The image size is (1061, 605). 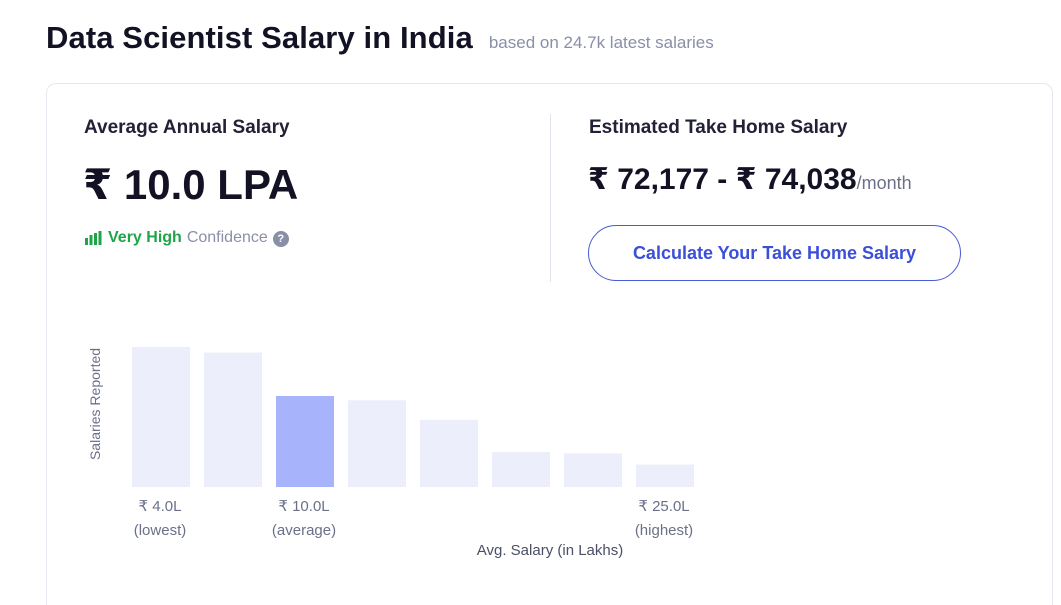 What do you see at coordinates (227, 237) in the screenshot?
I see `confidence-label: Confidence` at bounding box center [227, 237].